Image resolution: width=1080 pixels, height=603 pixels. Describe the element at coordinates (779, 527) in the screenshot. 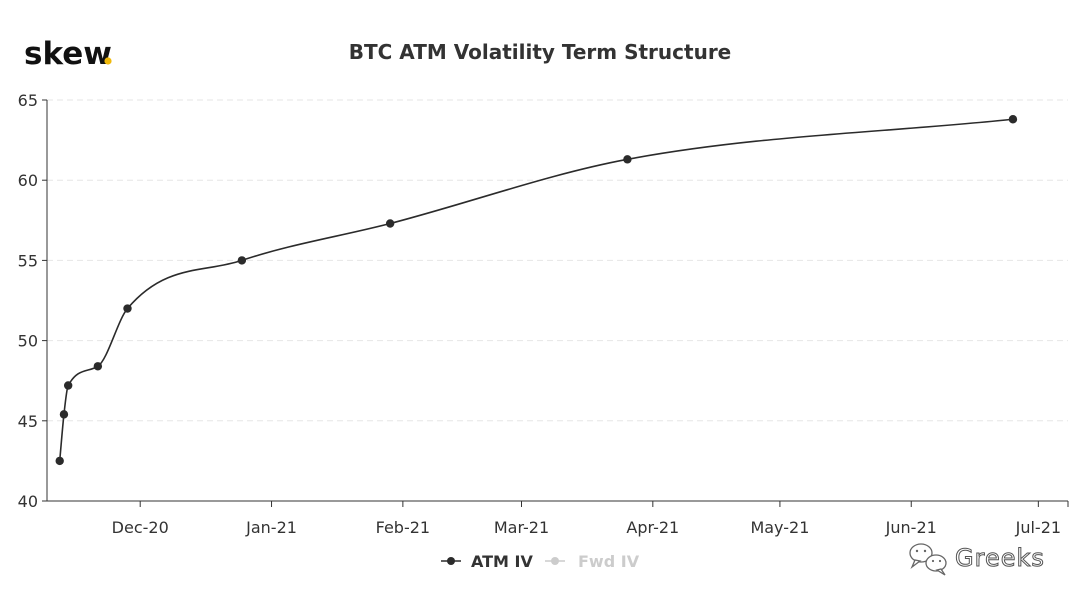

I see `x-tick-label: May-21` at that location.